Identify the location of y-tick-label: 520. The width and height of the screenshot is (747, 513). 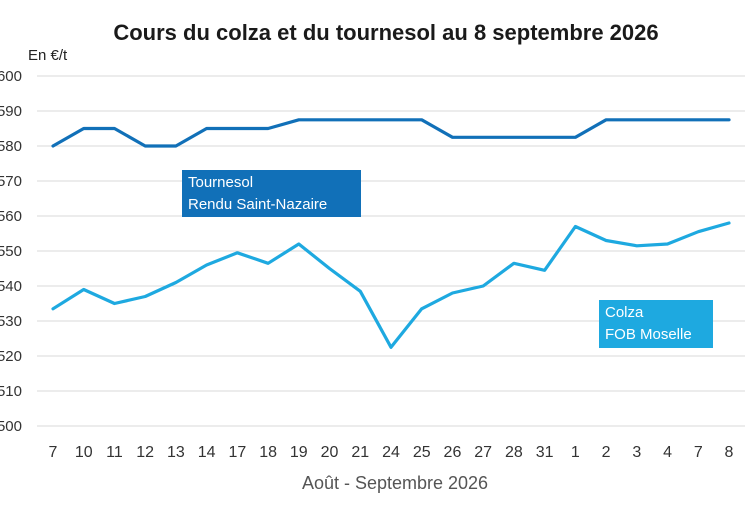
(11, 356).